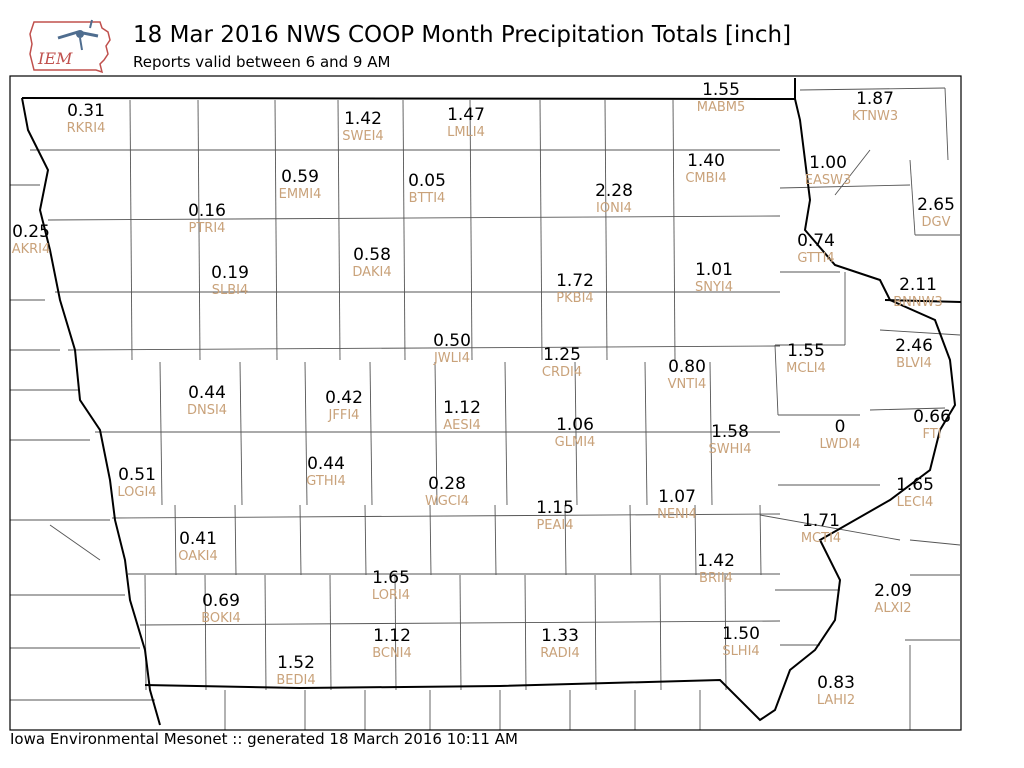 This screenshot has height=768, width=1024. Describe the element at coordinates (230, 273) in the screenshot. I see `station-value: 0.19` at that location.